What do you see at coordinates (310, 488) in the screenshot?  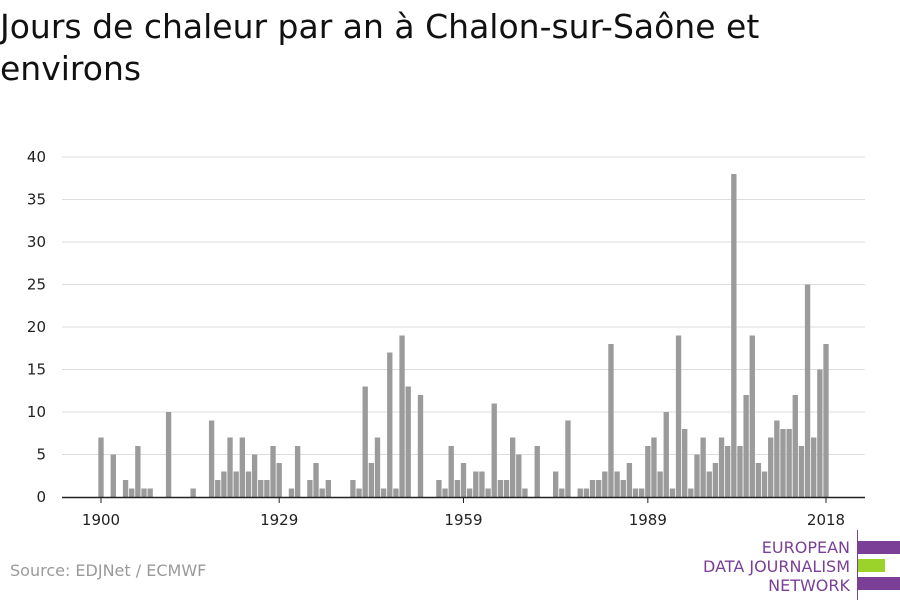 I see `bar-1934` at bounding box center [310, 488].